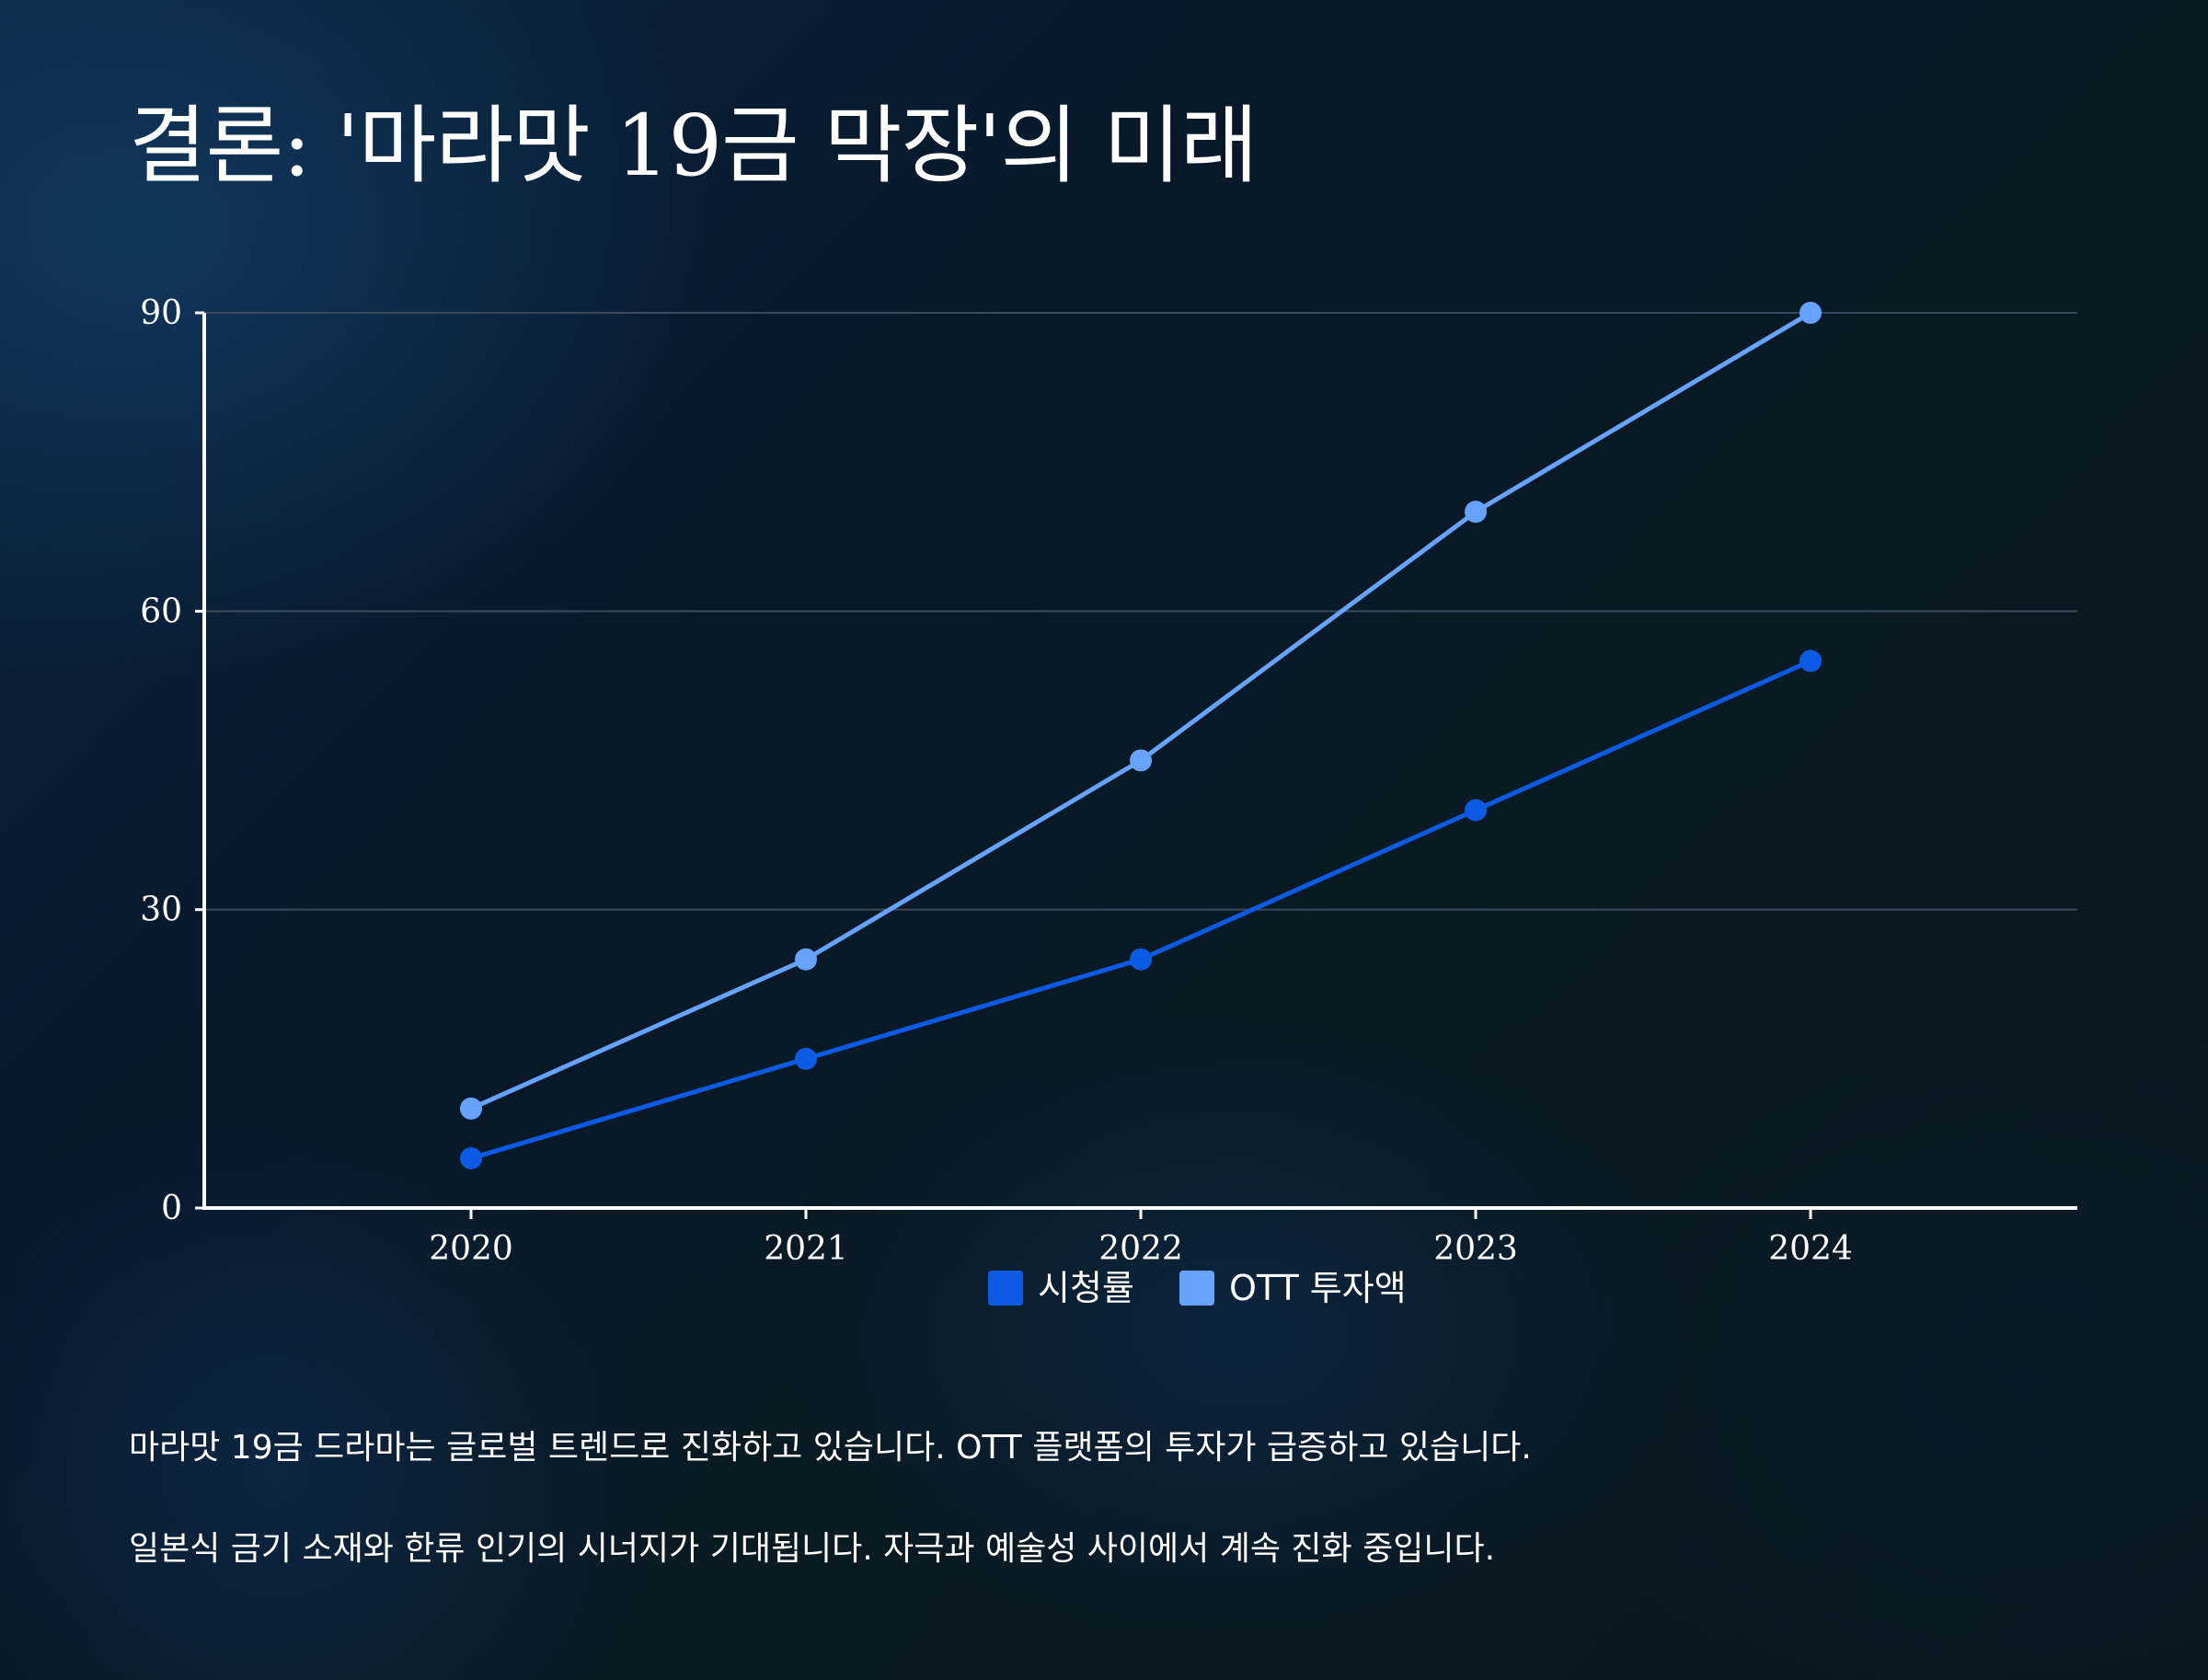 The image size is (2208, 1680). I want to click on page-title: 결론: '마라맛 19금 막장'의 미래, so click(694, 146).